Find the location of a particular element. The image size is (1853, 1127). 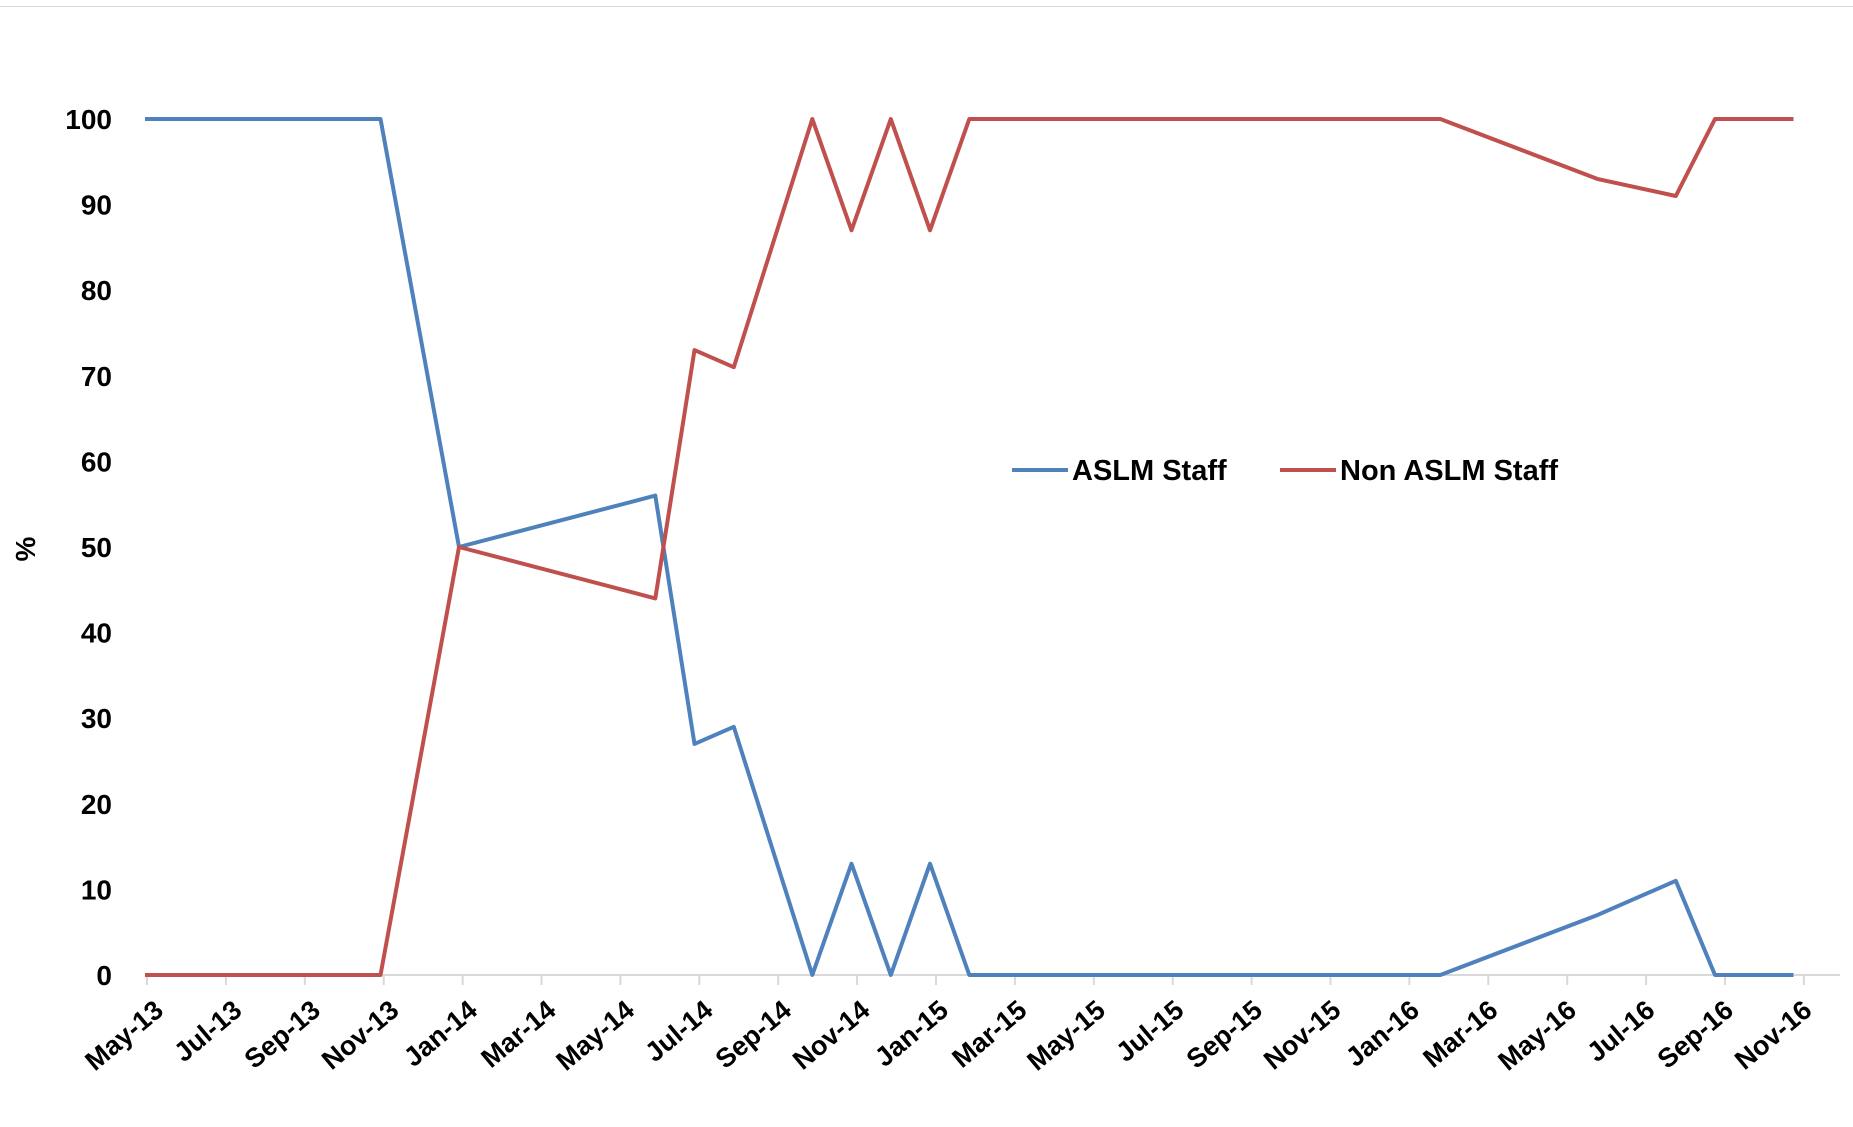

x-tick-label: Mar-16 is located at coordinates (1460, 1034).